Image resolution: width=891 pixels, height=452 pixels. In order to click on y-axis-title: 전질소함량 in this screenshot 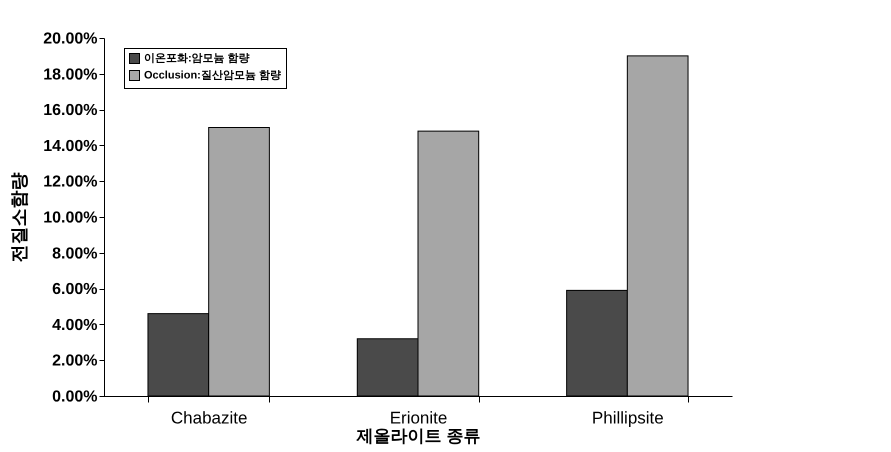, I will do `click(19, 217)`.